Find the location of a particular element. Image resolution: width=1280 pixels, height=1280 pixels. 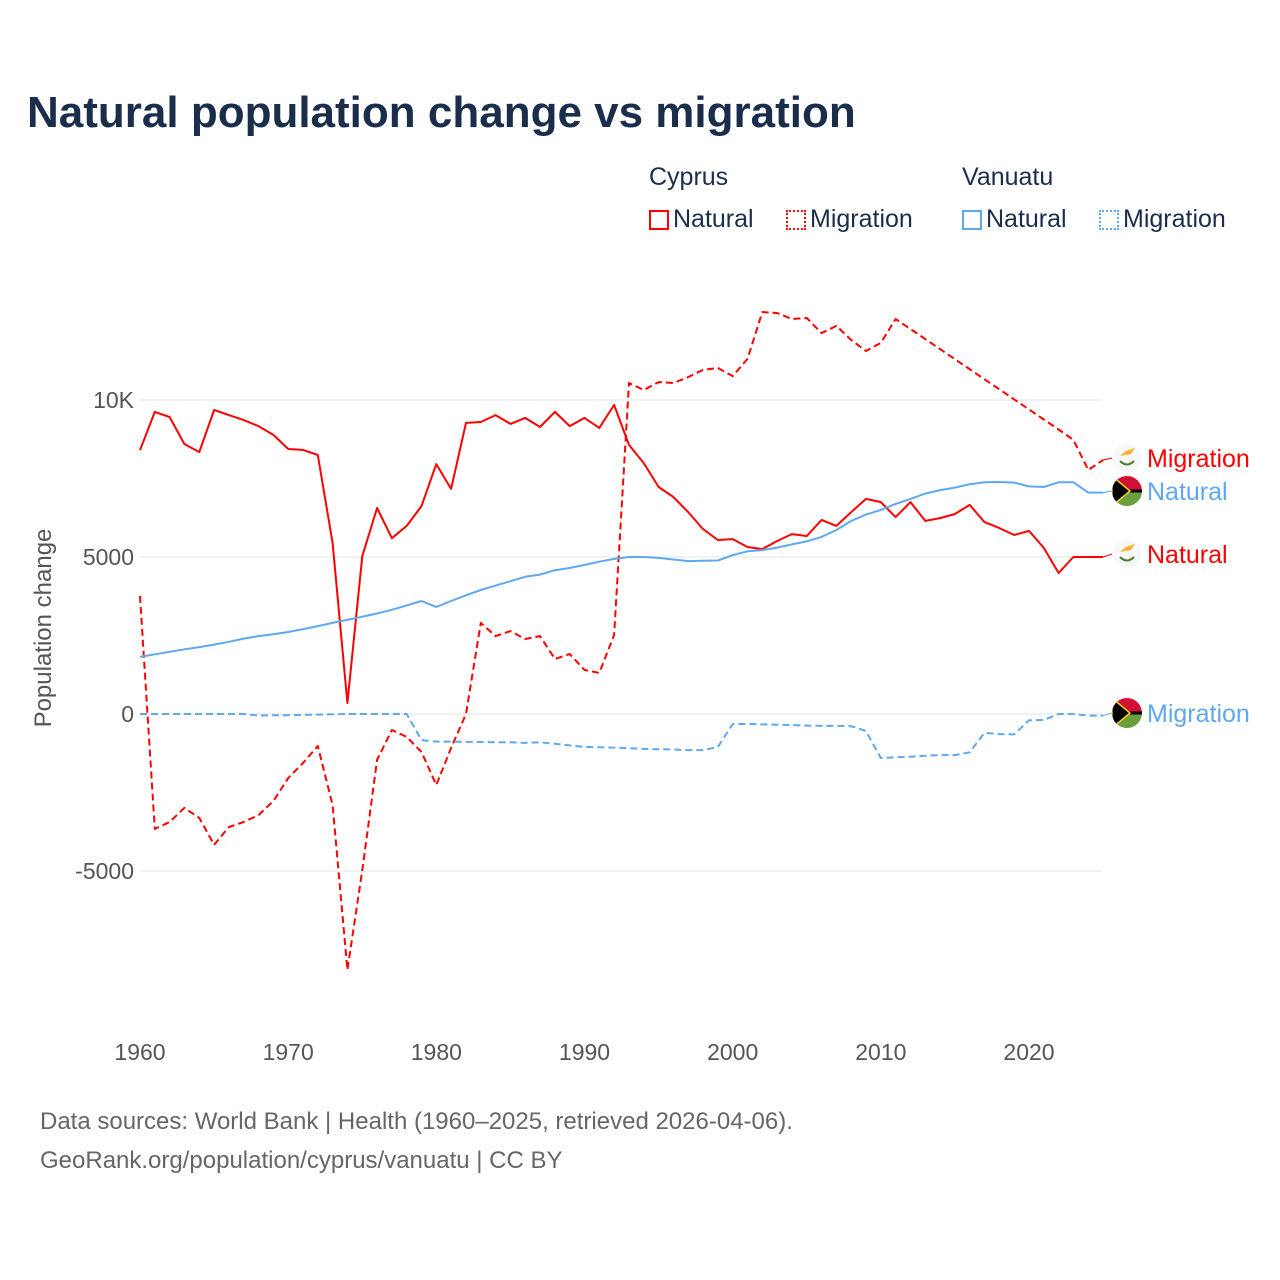

legend-cyprus-migration: Migration is located at coordinates (849, 219).